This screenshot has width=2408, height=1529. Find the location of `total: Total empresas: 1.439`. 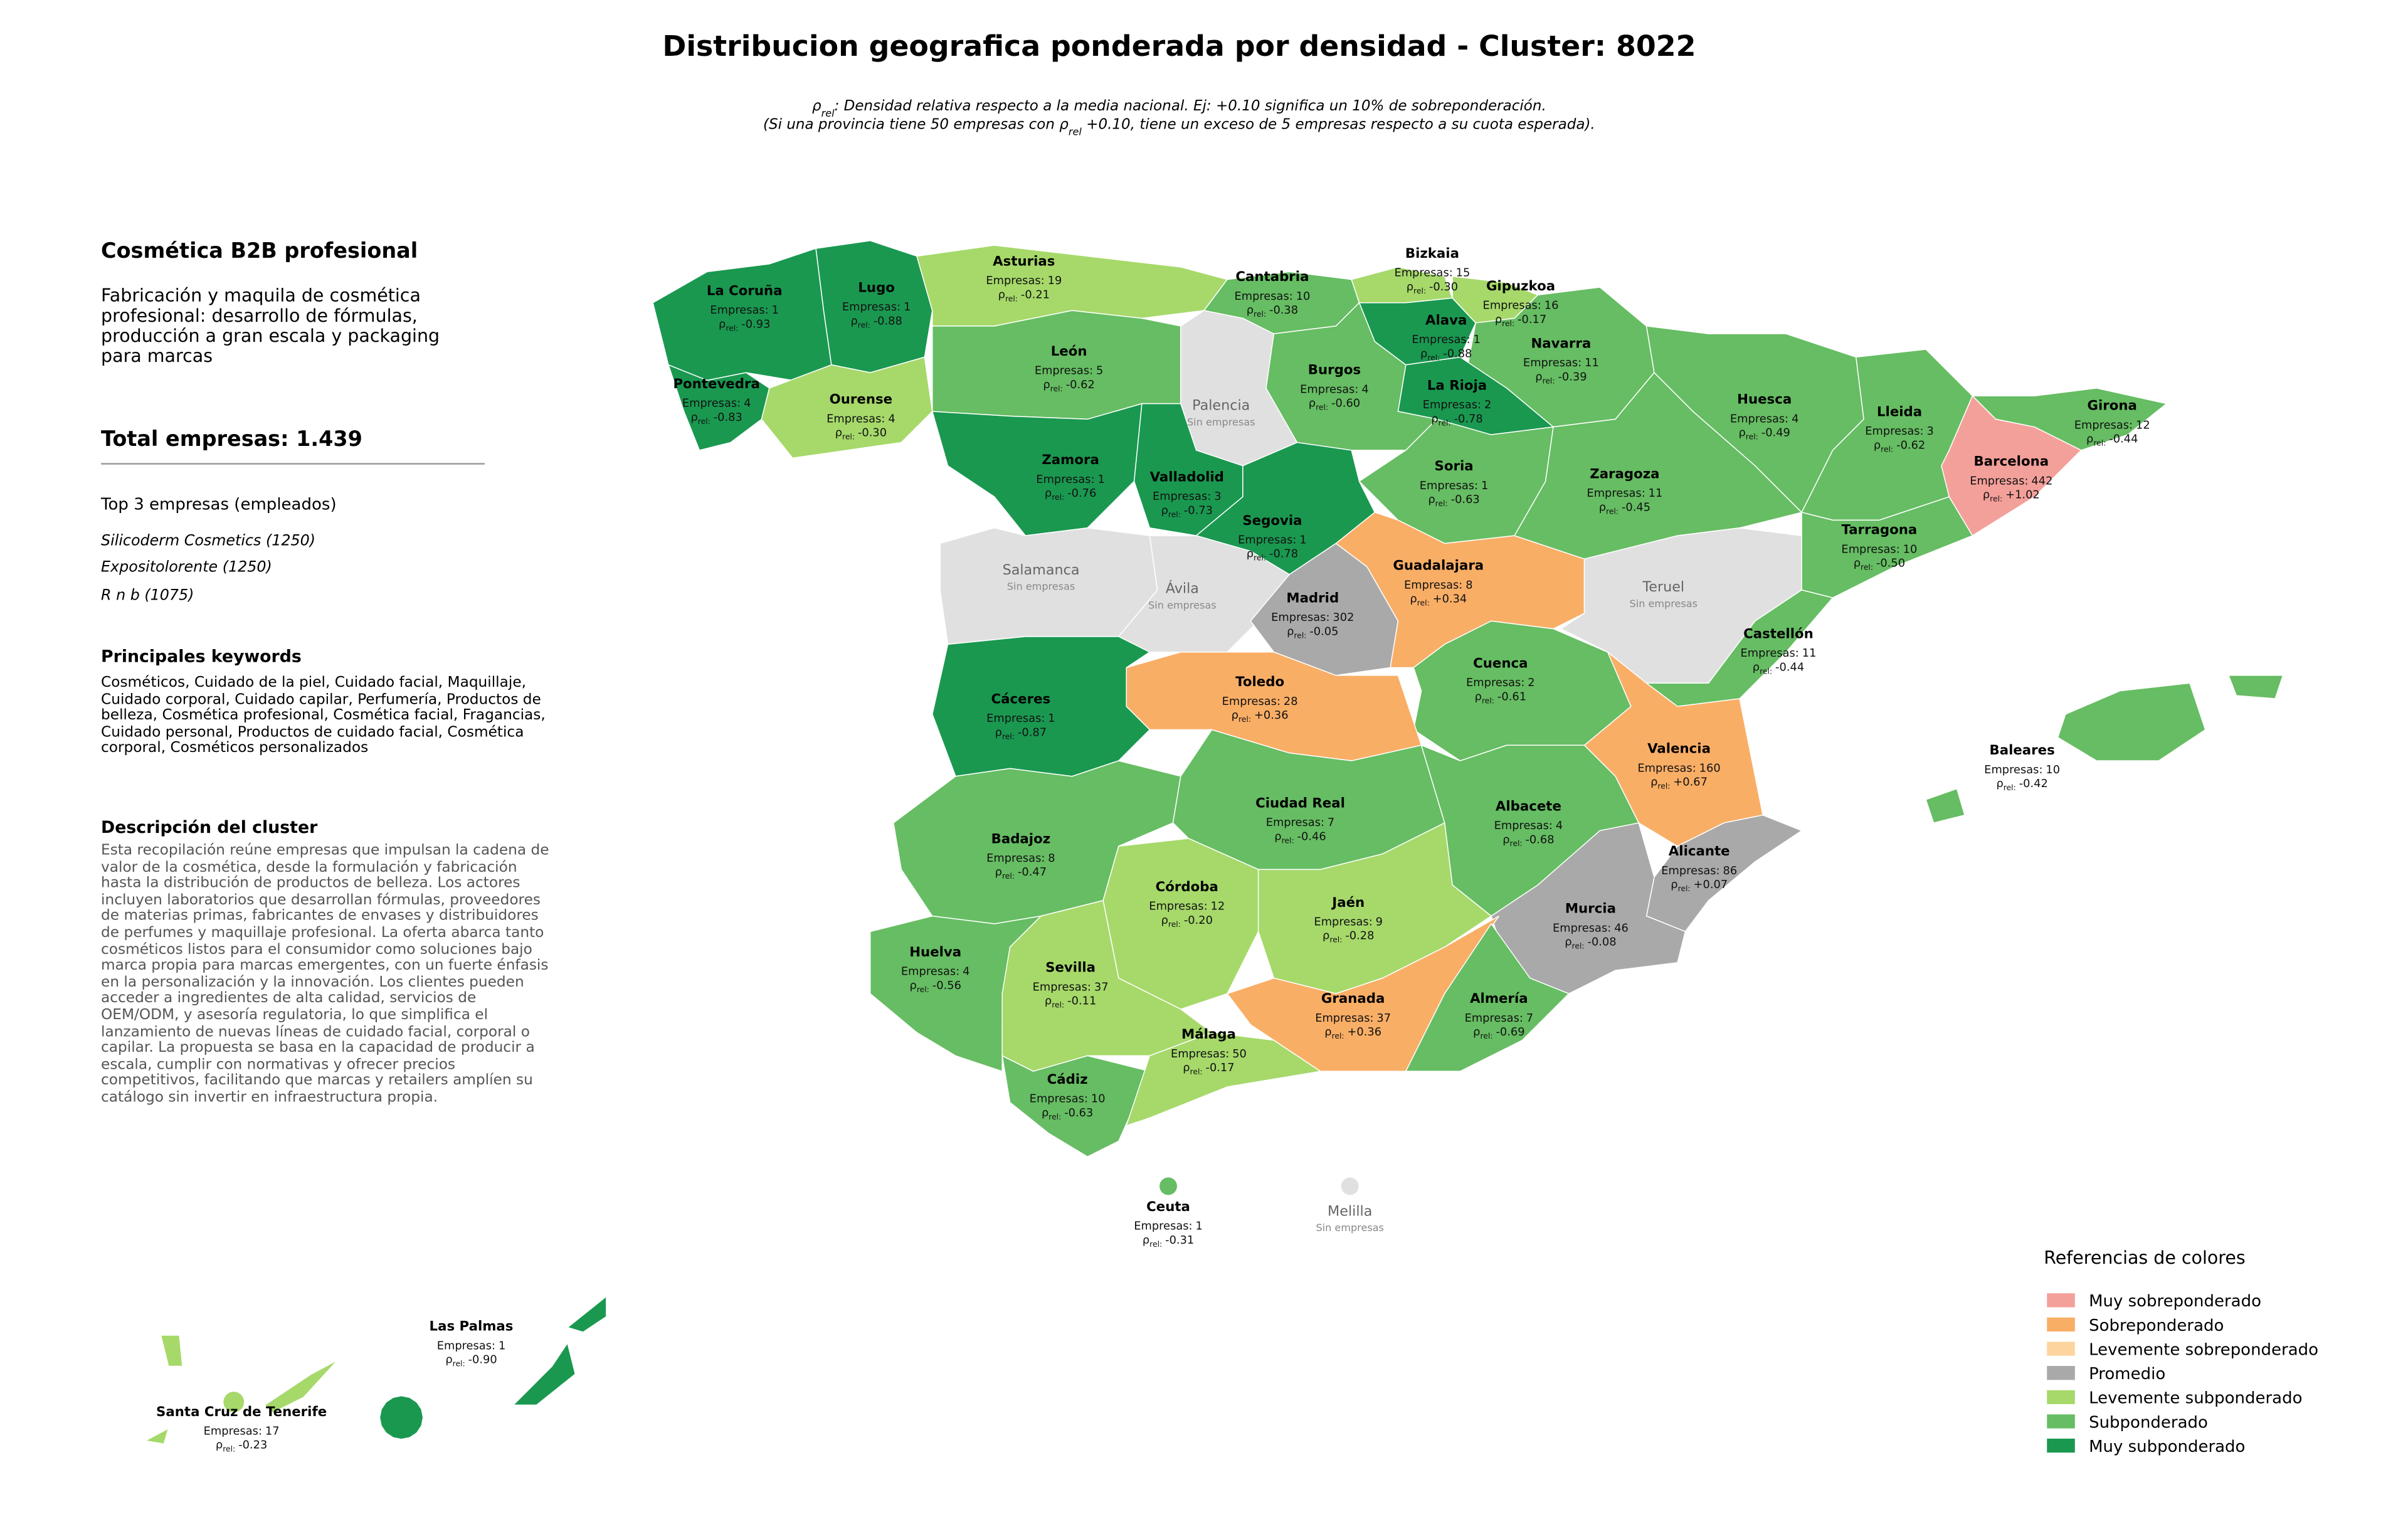

total: Total empresas: 1.439 is located at coordinates (326, 439).